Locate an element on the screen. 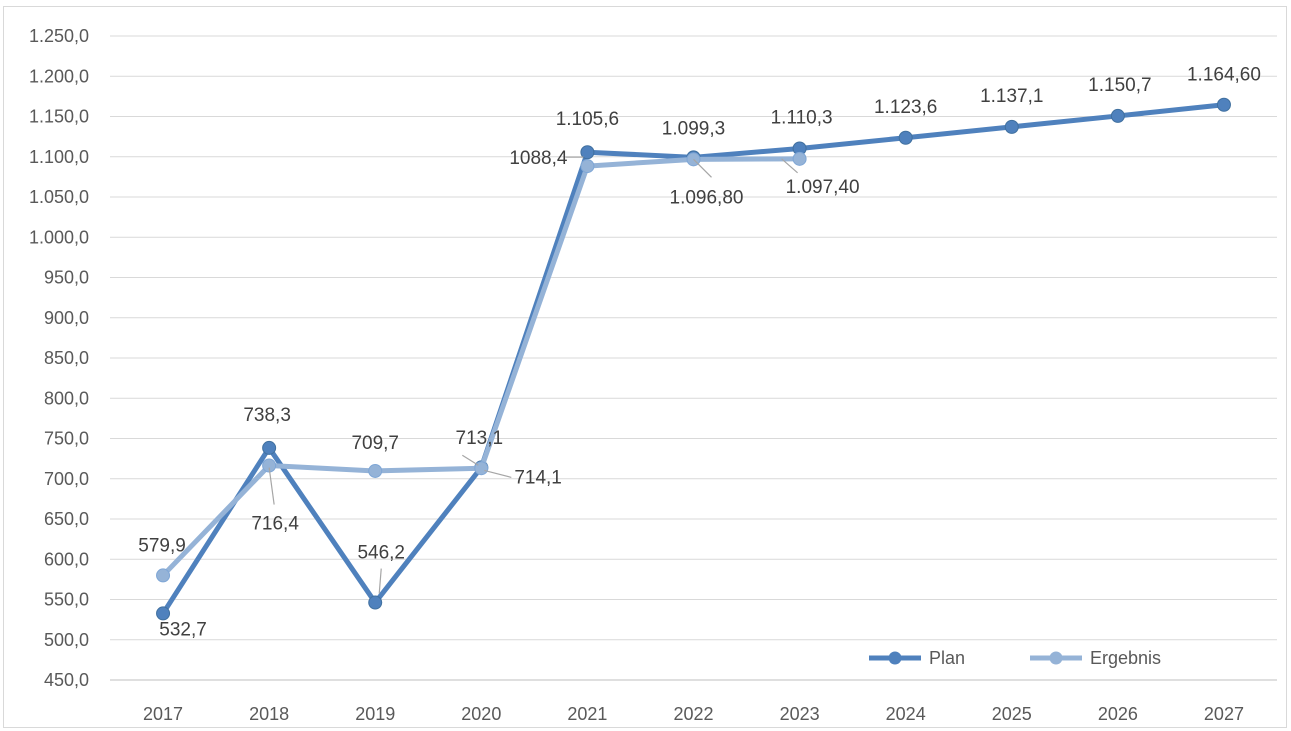  data-label: 1.150,7 is located at coordinates (1119, 85).